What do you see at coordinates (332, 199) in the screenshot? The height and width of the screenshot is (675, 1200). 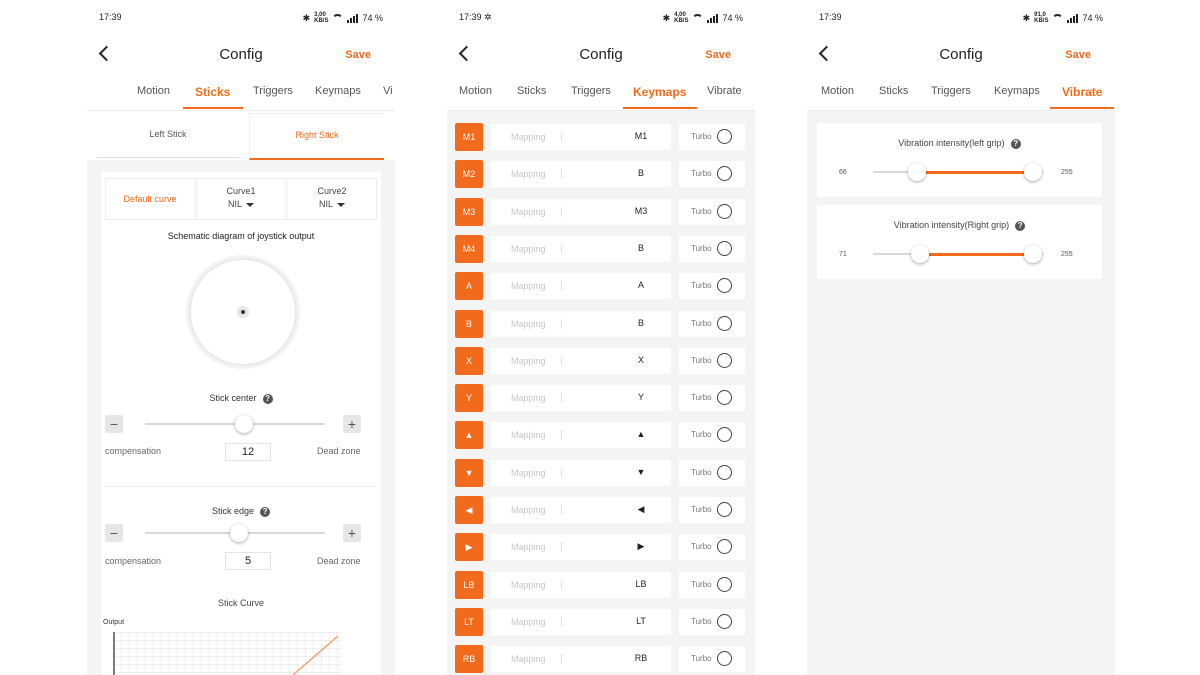 I see `curve2-dropdown: Curve2 NIL` at bounding box center [332, 199].